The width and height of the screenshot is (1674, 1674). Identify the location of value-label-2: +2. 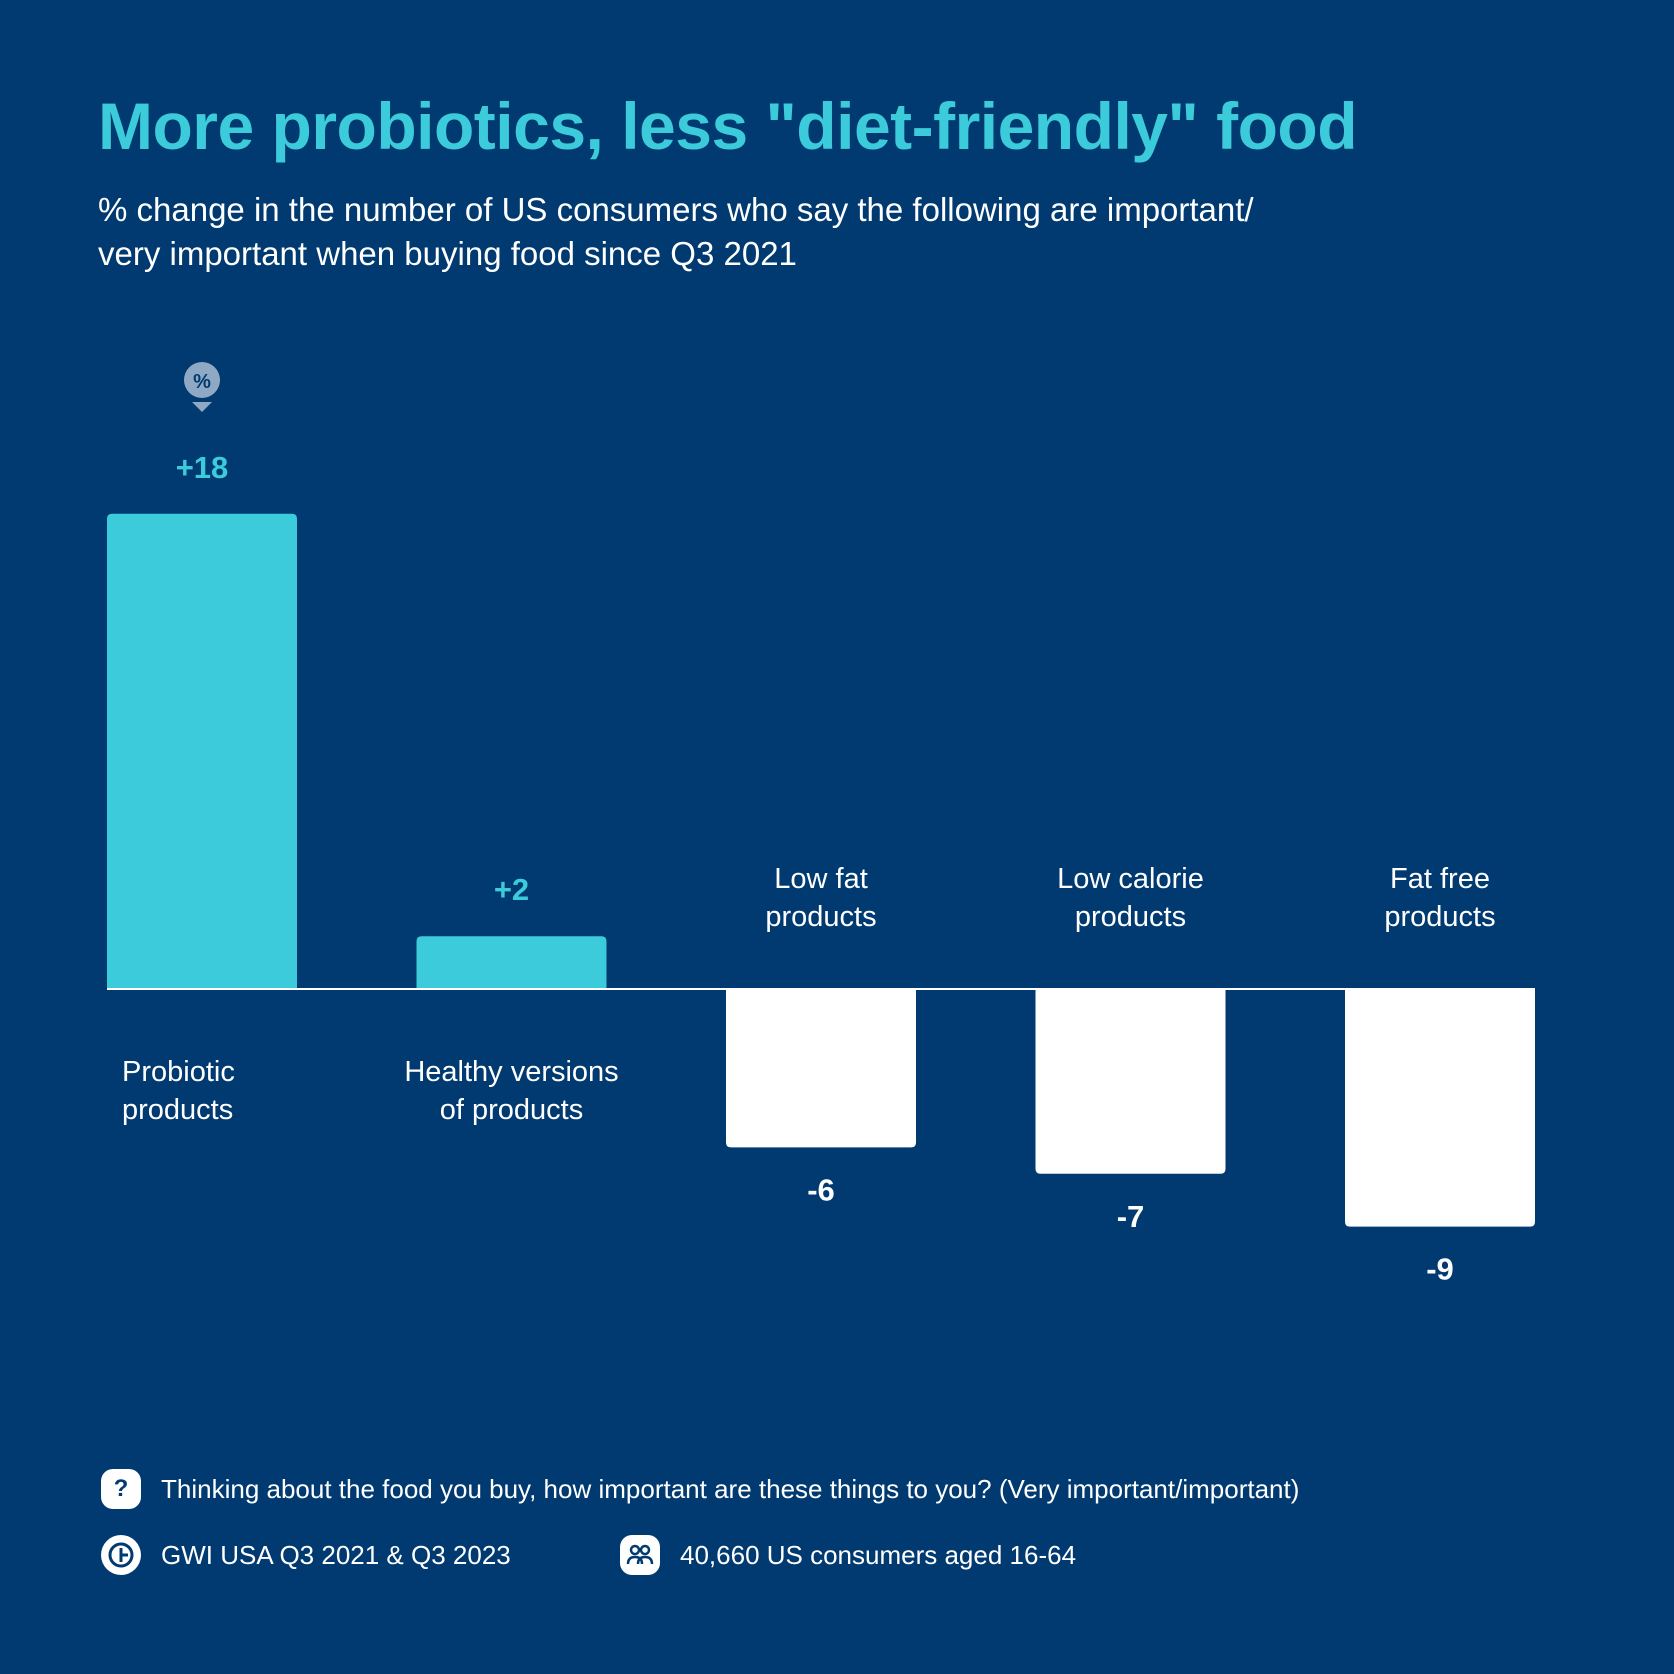
(511, 889).